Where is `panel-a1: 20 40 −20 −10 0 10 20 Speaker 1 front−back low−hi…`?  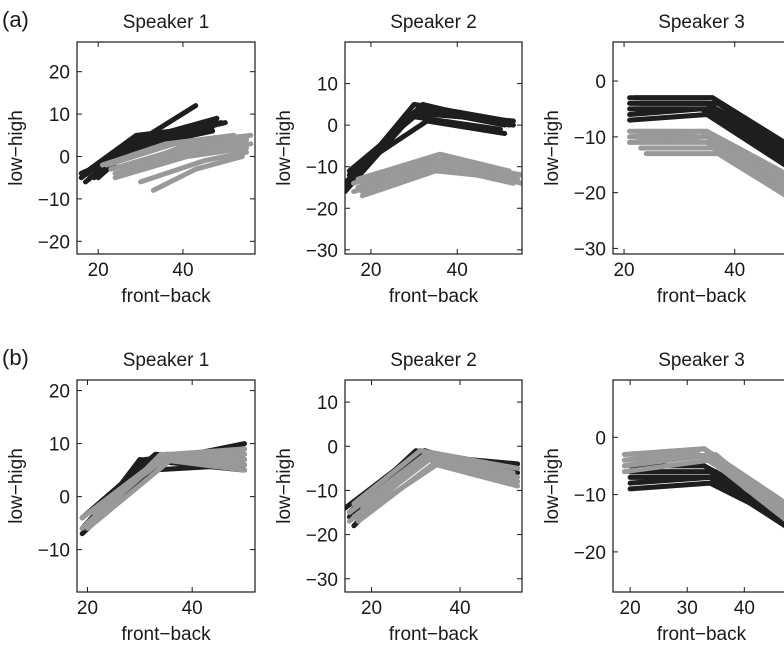 panel-a1: 20 40 −20 −10 0 10 20 Speaker 1 front−back low−hi… is located at coordinates (131, 159).